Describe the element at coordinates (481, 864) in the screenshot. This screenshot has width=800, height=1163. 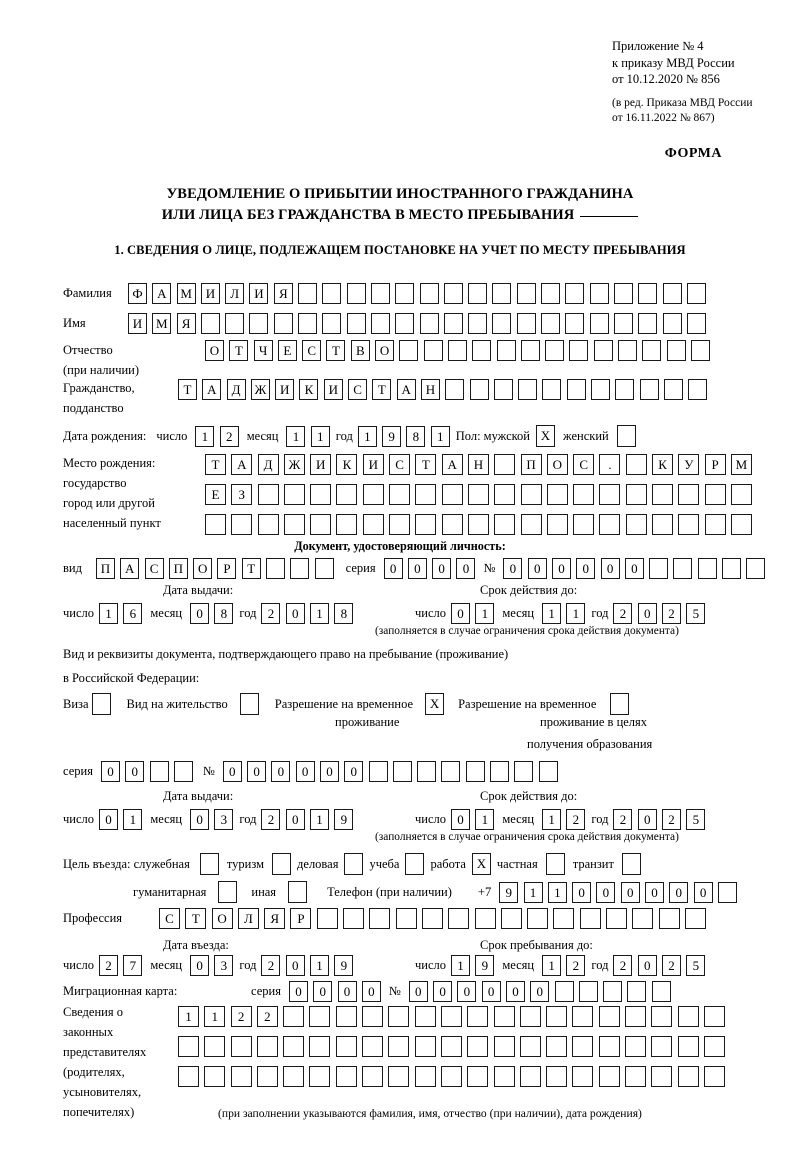
I see `purpose-work-checkbox: X` at that location.